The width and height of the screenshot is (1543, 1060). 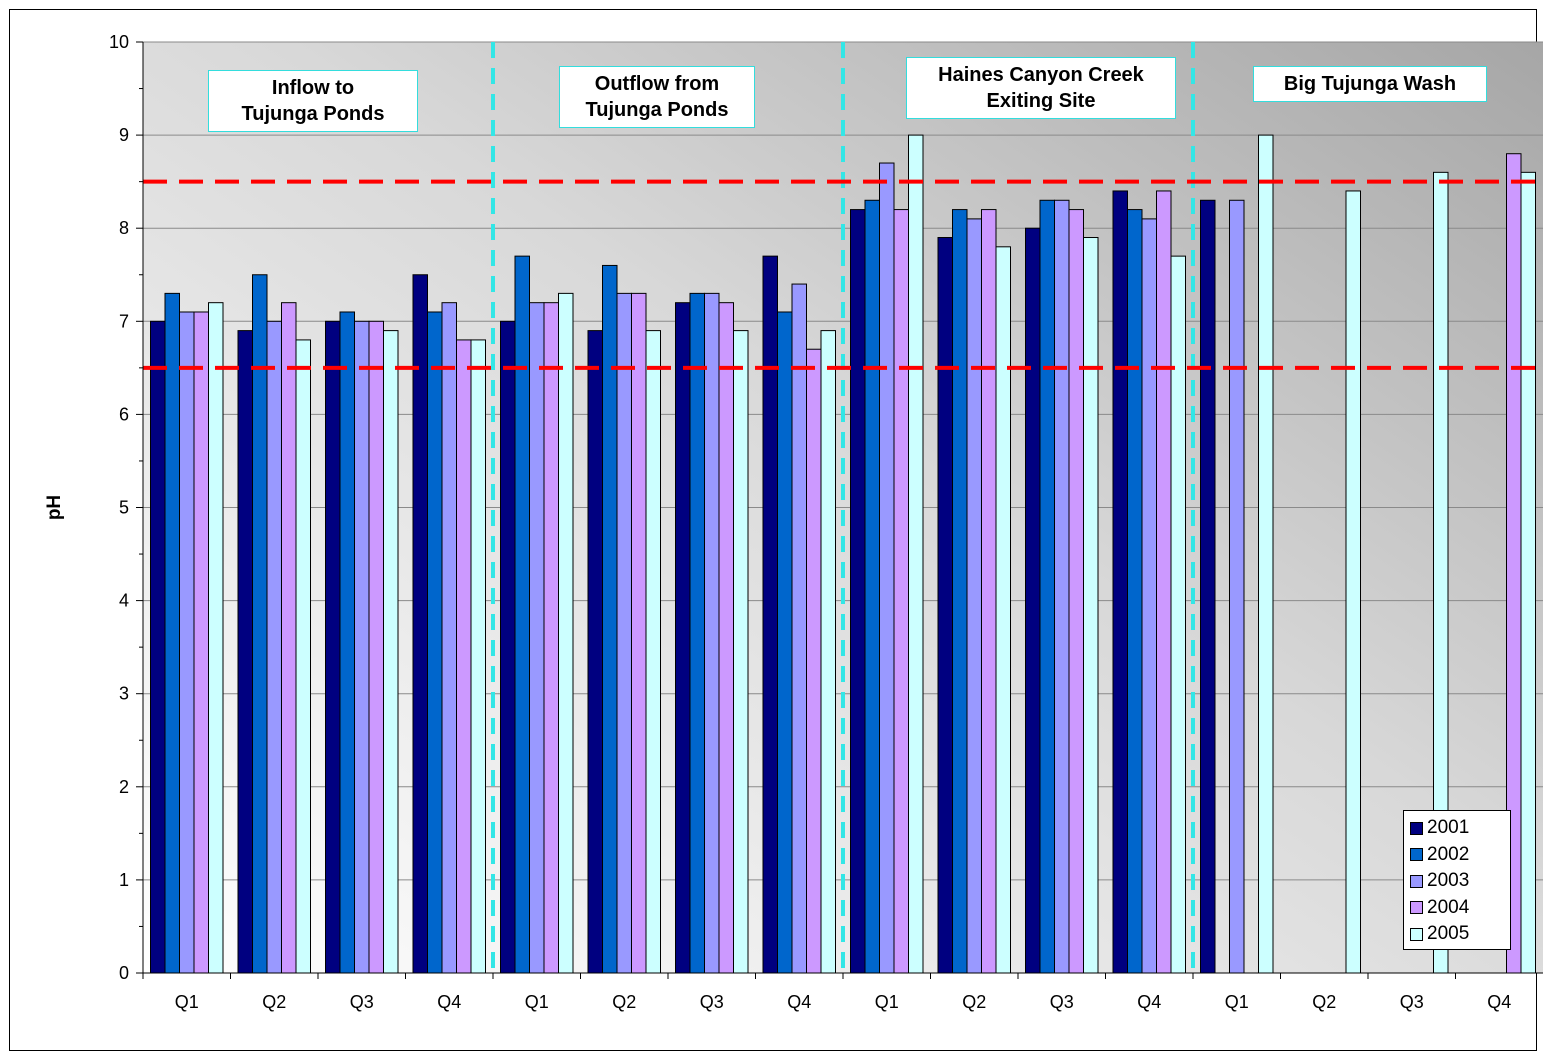 I want to click on y-tick-label: 7, so click(x=124, y=321).